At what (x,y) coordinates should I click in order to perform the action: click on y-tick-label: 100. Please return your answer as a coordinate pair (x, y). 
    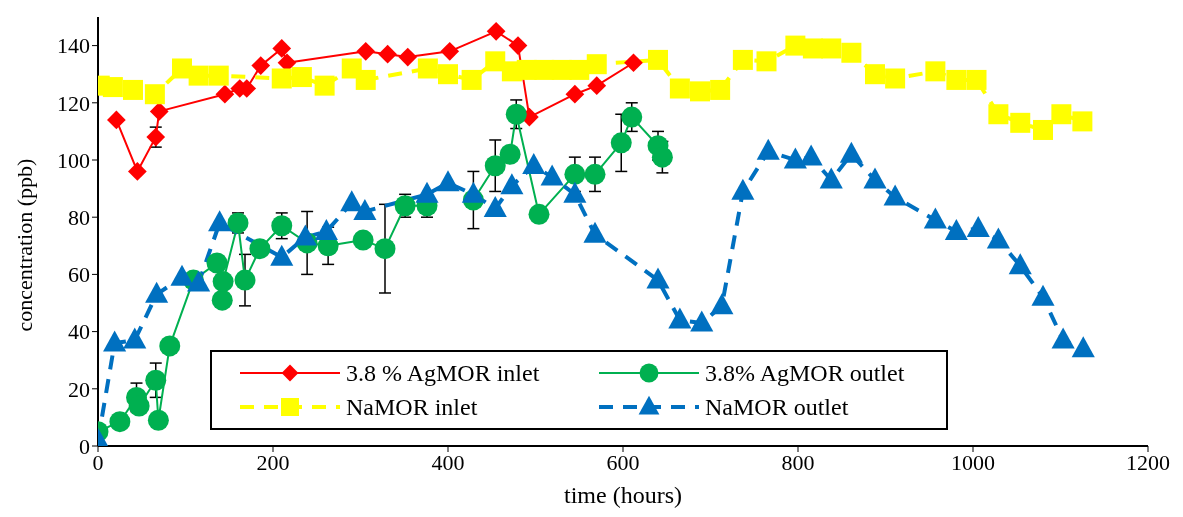
    Looking at the image, I should click on (73, 160).